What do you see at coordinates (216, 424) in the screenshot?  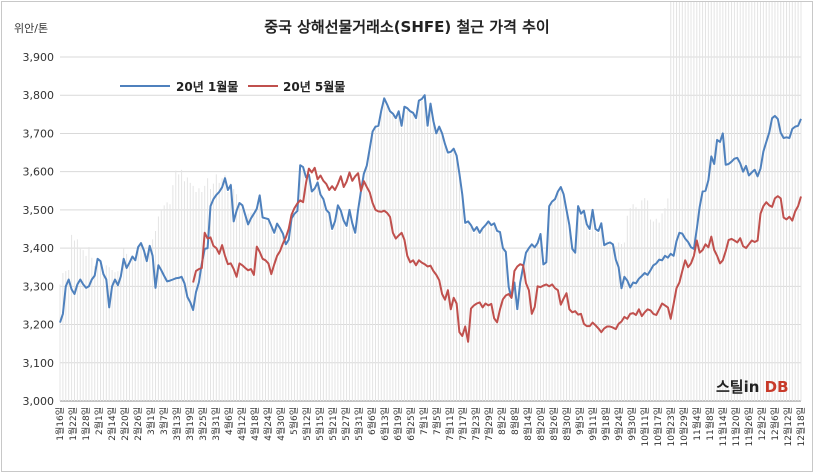 I see `x-tick-label: 3월31일` at bounding box center [216, 424].